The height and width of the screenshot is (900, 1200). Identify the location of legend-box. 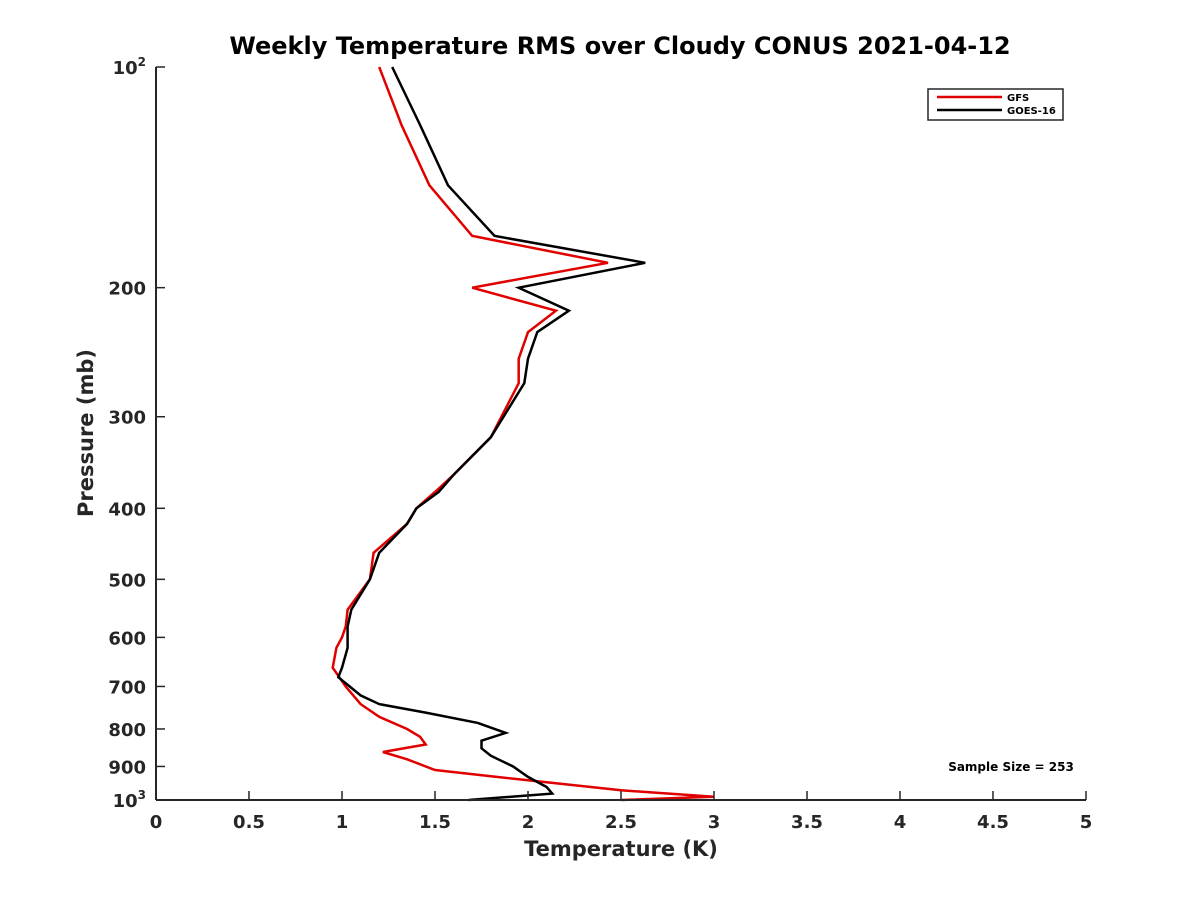
(995, 104).